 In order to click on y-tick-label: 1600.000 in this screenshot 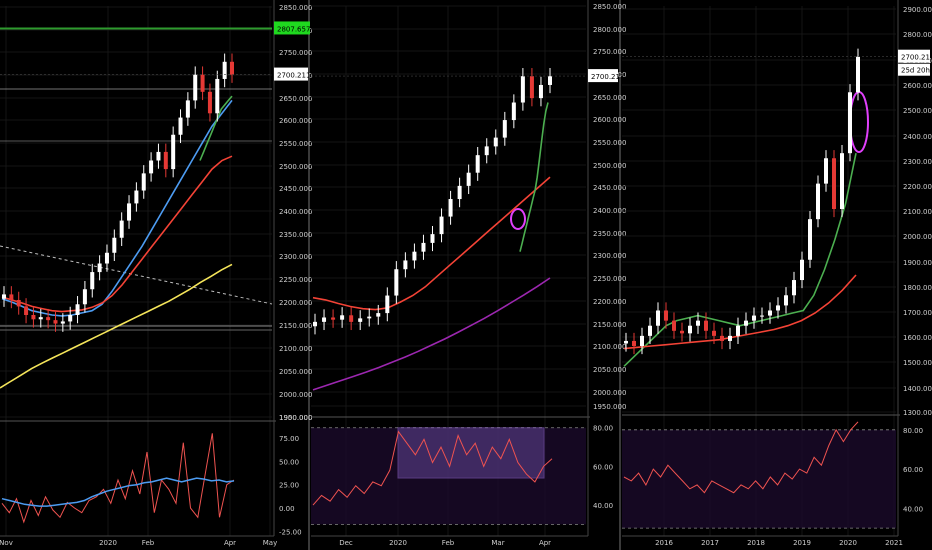, I will do `click(917, 338)`.